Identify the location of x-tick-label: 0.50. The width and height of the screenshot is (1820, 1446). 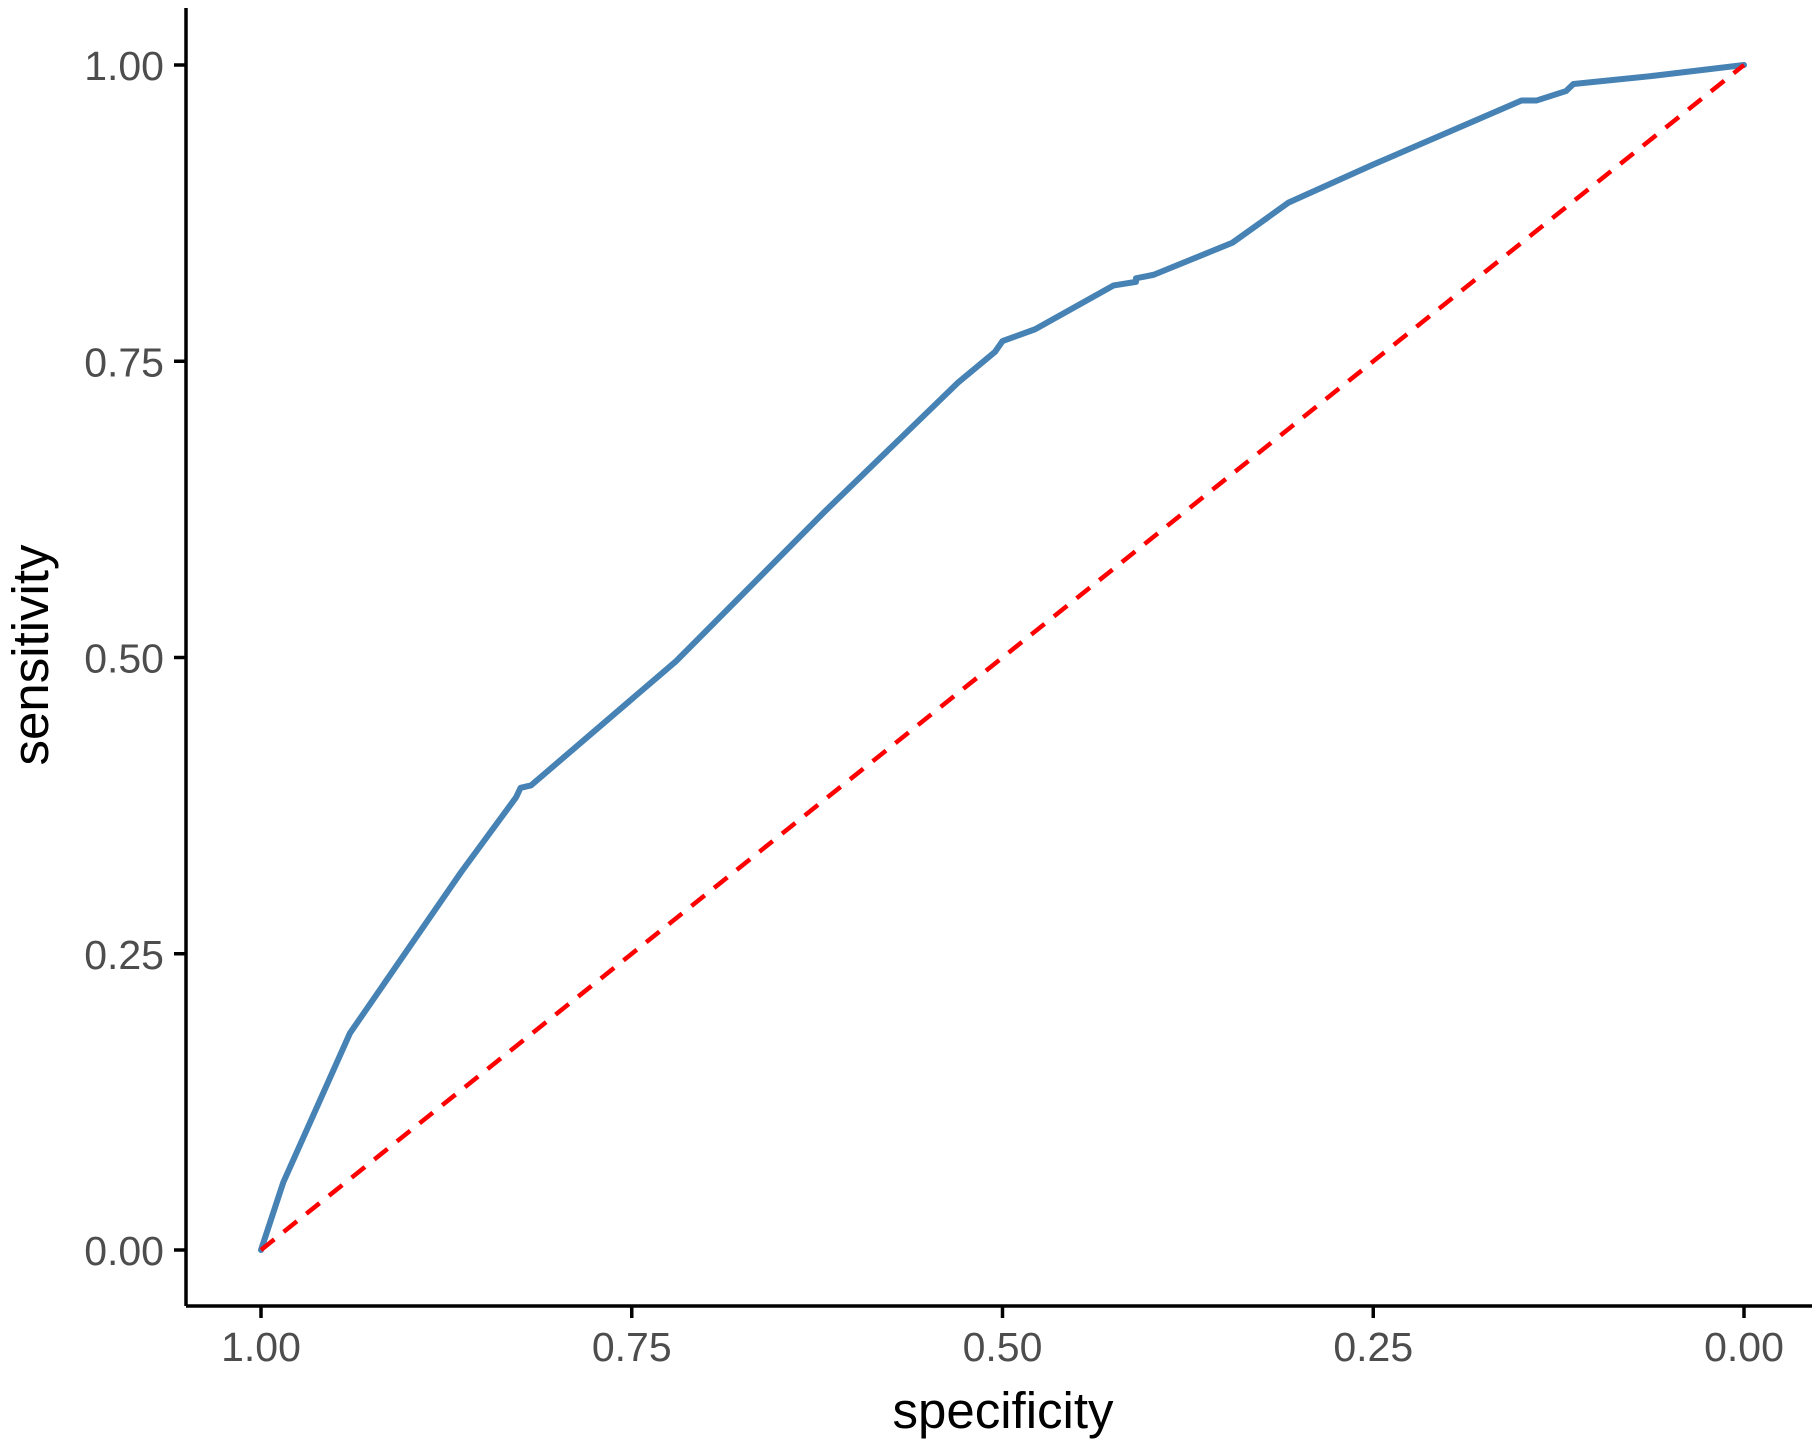
(1003, 1347).